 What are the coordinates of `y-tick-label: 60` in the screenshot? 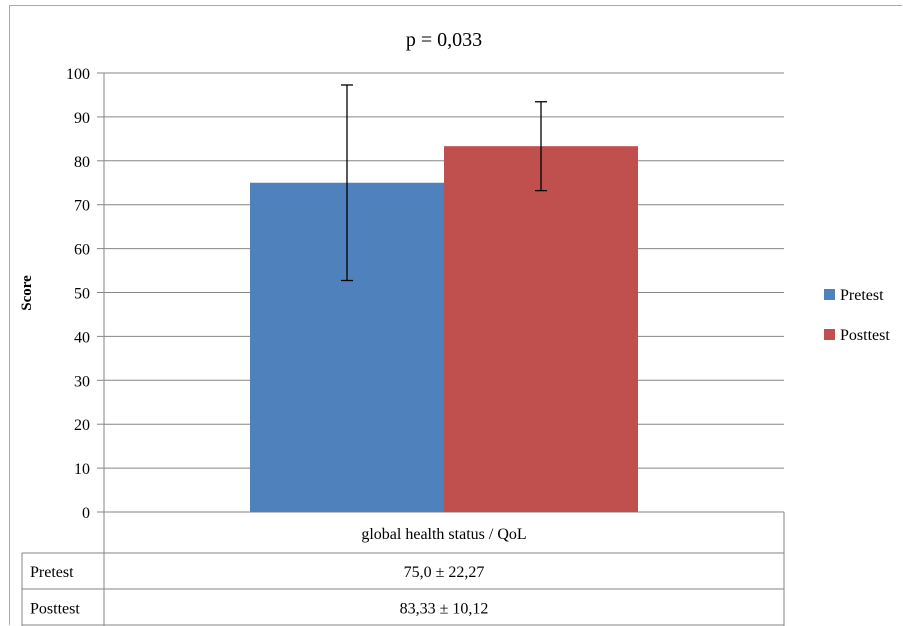 It's located at (82, 250).